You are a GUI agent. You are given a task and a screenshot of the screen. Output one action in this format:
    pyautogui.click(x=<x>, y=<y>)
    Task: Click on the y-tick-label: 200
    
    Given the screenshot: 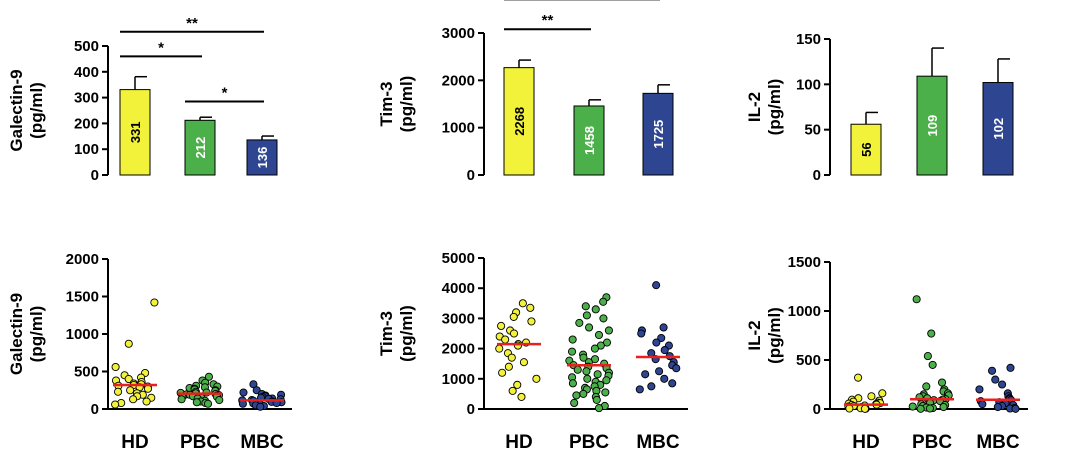 What is the action you would take?
    pyautogui.click(x=86, y=123)
    